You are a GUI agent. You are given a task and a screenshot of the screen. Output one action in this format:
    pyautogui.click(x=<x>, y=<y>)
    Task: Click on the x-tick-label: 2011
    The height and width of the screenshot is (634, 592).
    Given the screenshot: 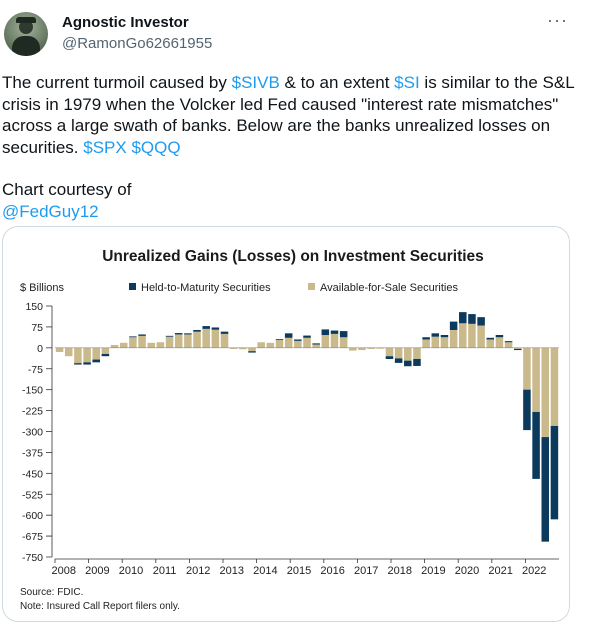 What is the action you would take?
    pyautogui.click(x=165, y=571)
    